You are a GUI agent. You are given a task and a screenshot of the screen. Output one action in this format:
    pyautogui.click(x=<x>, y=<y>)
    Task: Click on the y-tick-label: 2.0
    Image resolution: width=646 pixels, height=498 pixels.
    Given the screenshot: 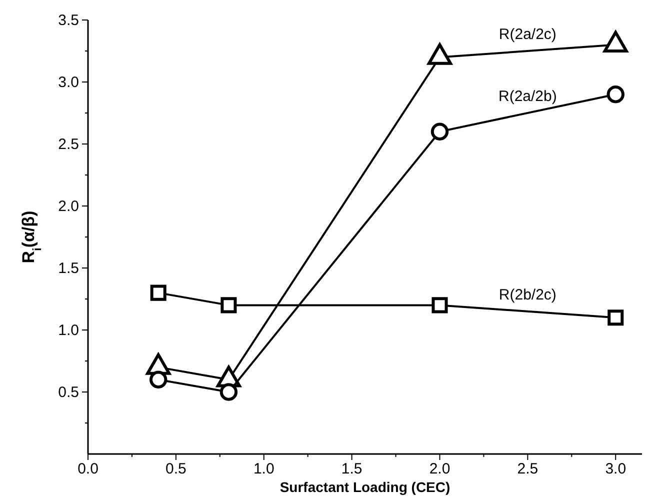 What is the action you would take?
    pyautogui.click(x=68, y=206)
    